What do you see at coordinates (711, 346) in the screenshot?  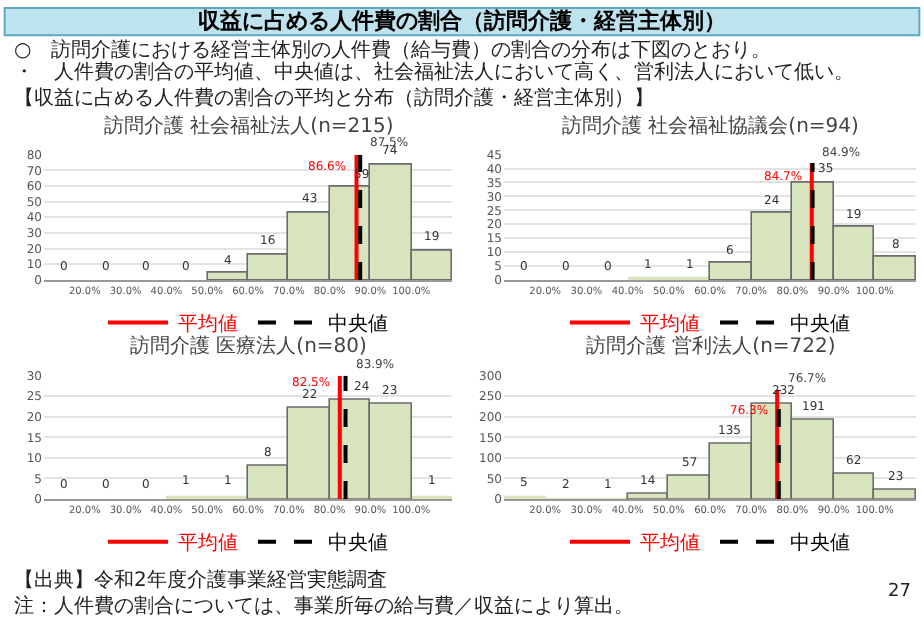 I see `chart-title: 訪問介護 営利法人(n=722)` at bounding box center [711, 346].